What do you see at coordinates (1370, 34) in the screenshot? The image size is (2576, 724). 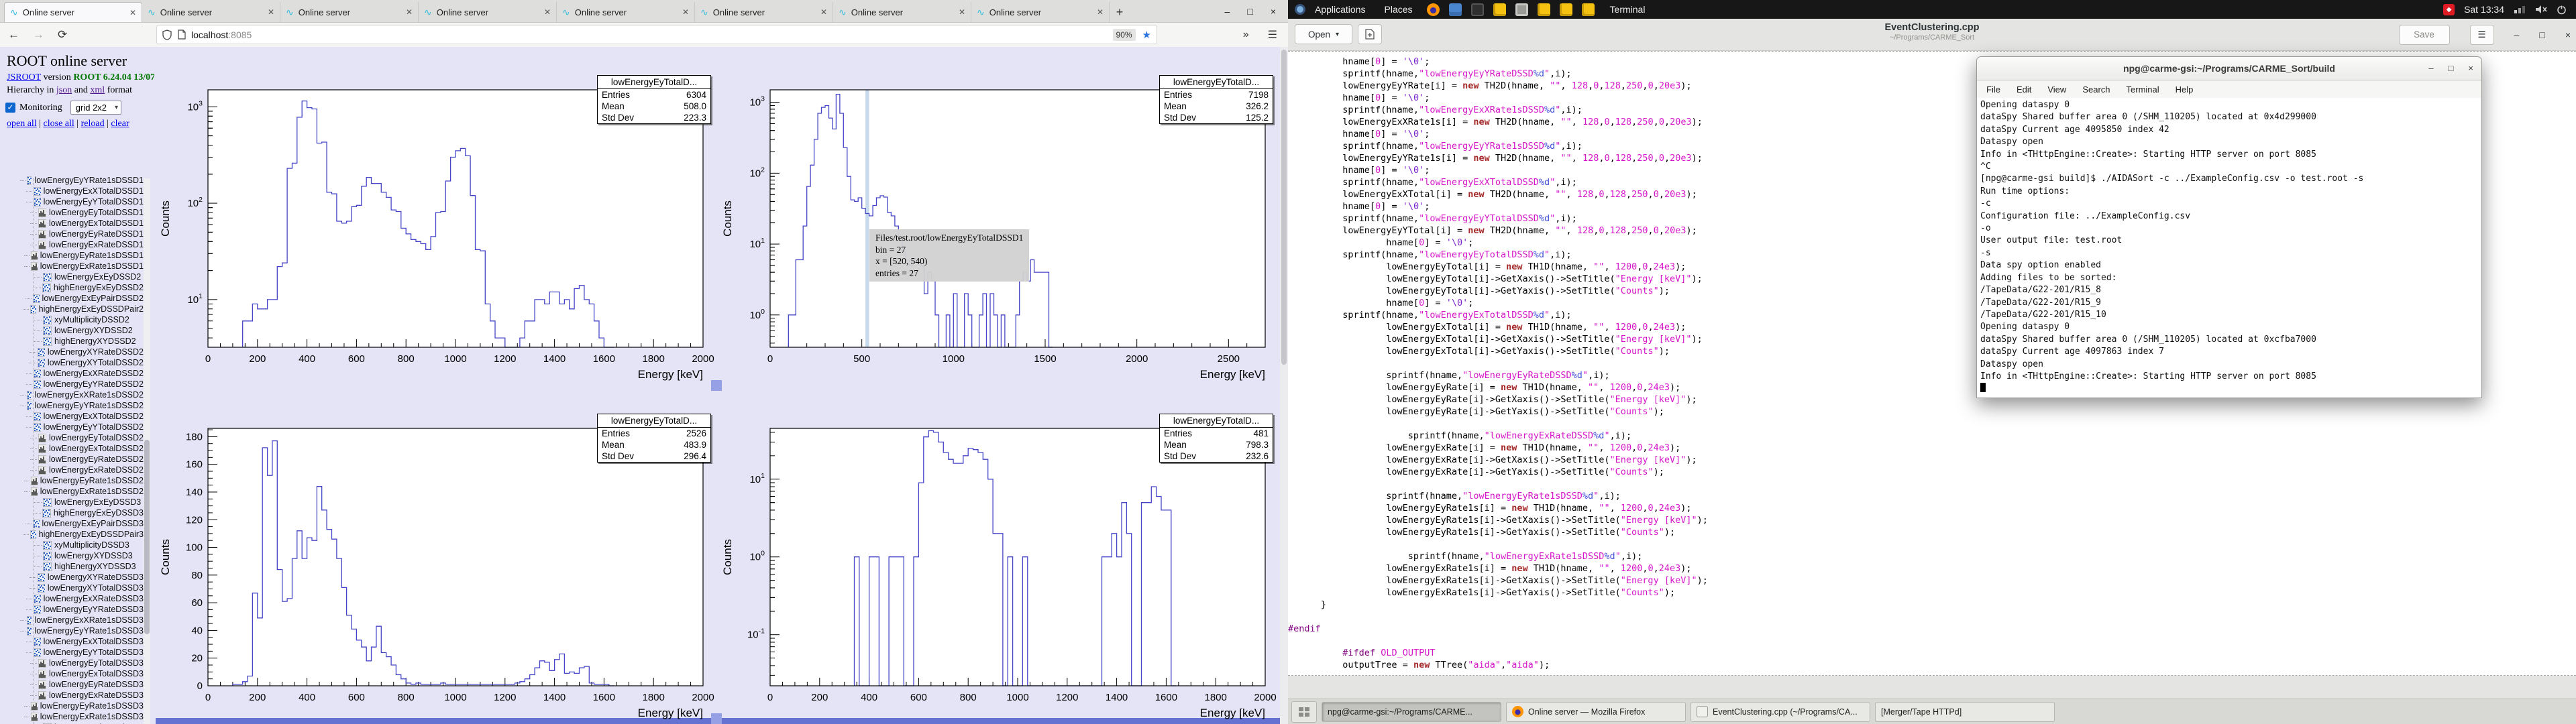 I see `new-document-button` at bounding box center [1370, 34].